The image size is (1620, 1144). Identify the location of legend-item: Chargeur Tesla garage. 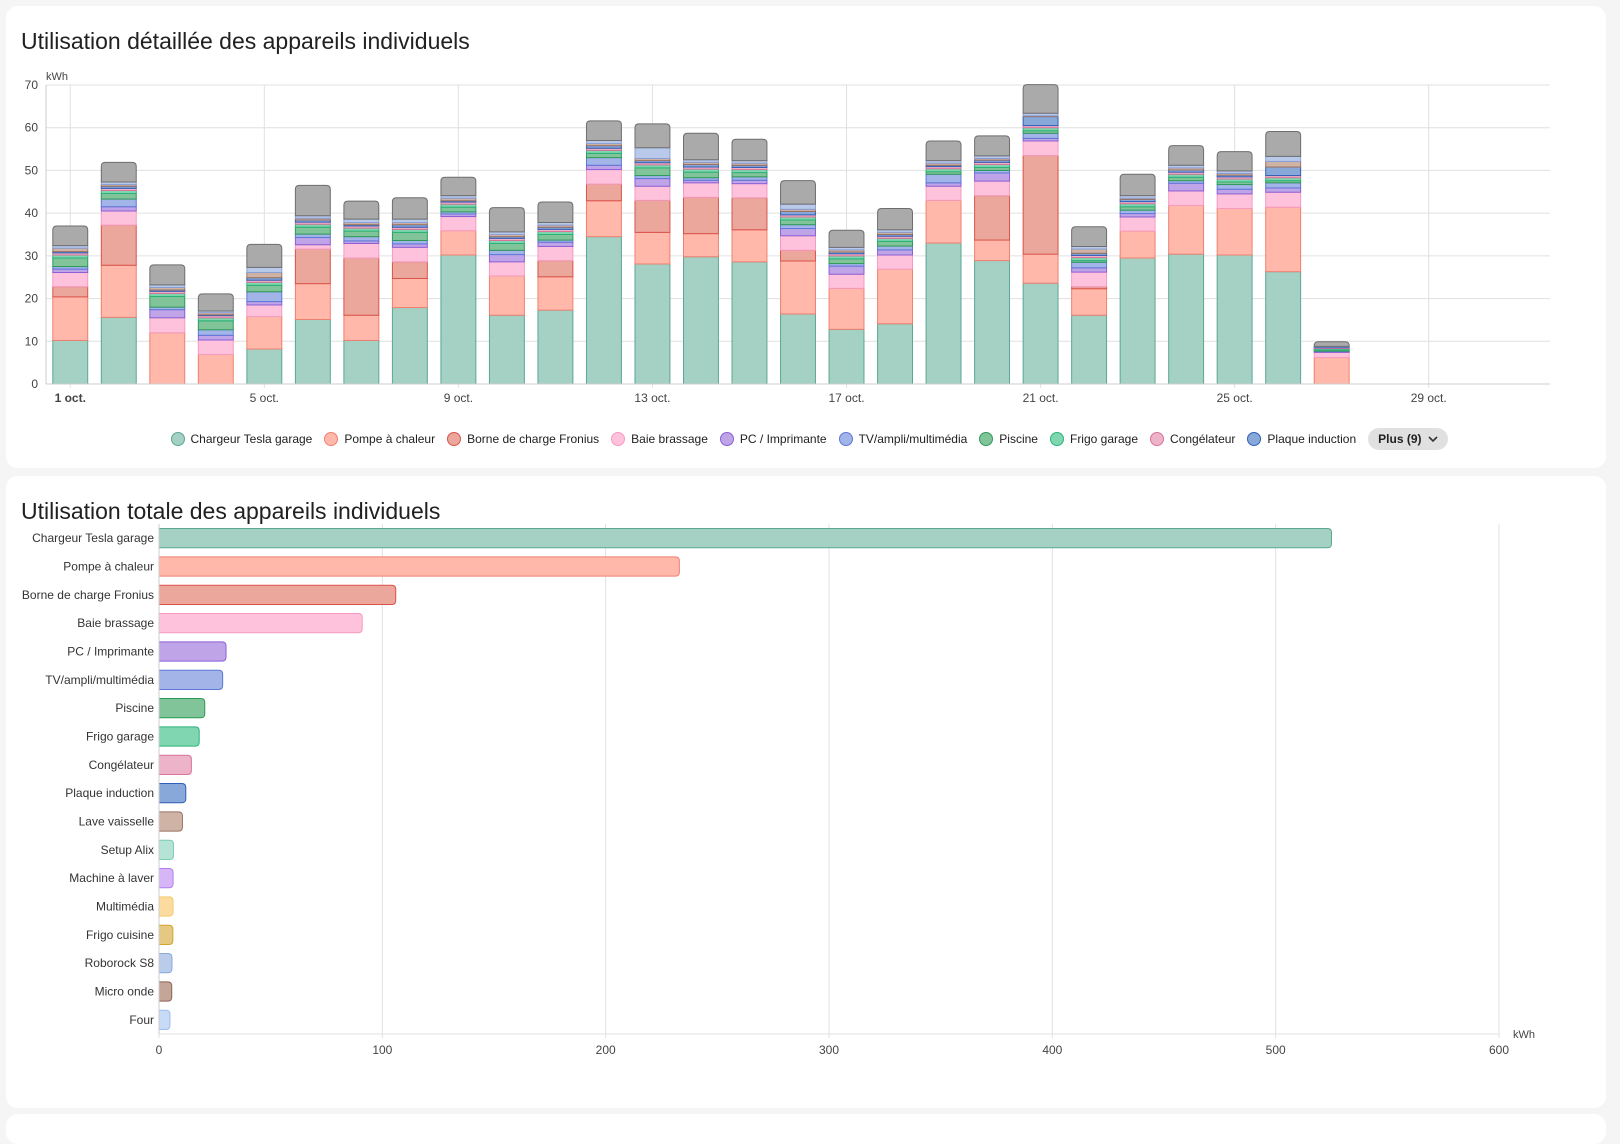
(241, 439).